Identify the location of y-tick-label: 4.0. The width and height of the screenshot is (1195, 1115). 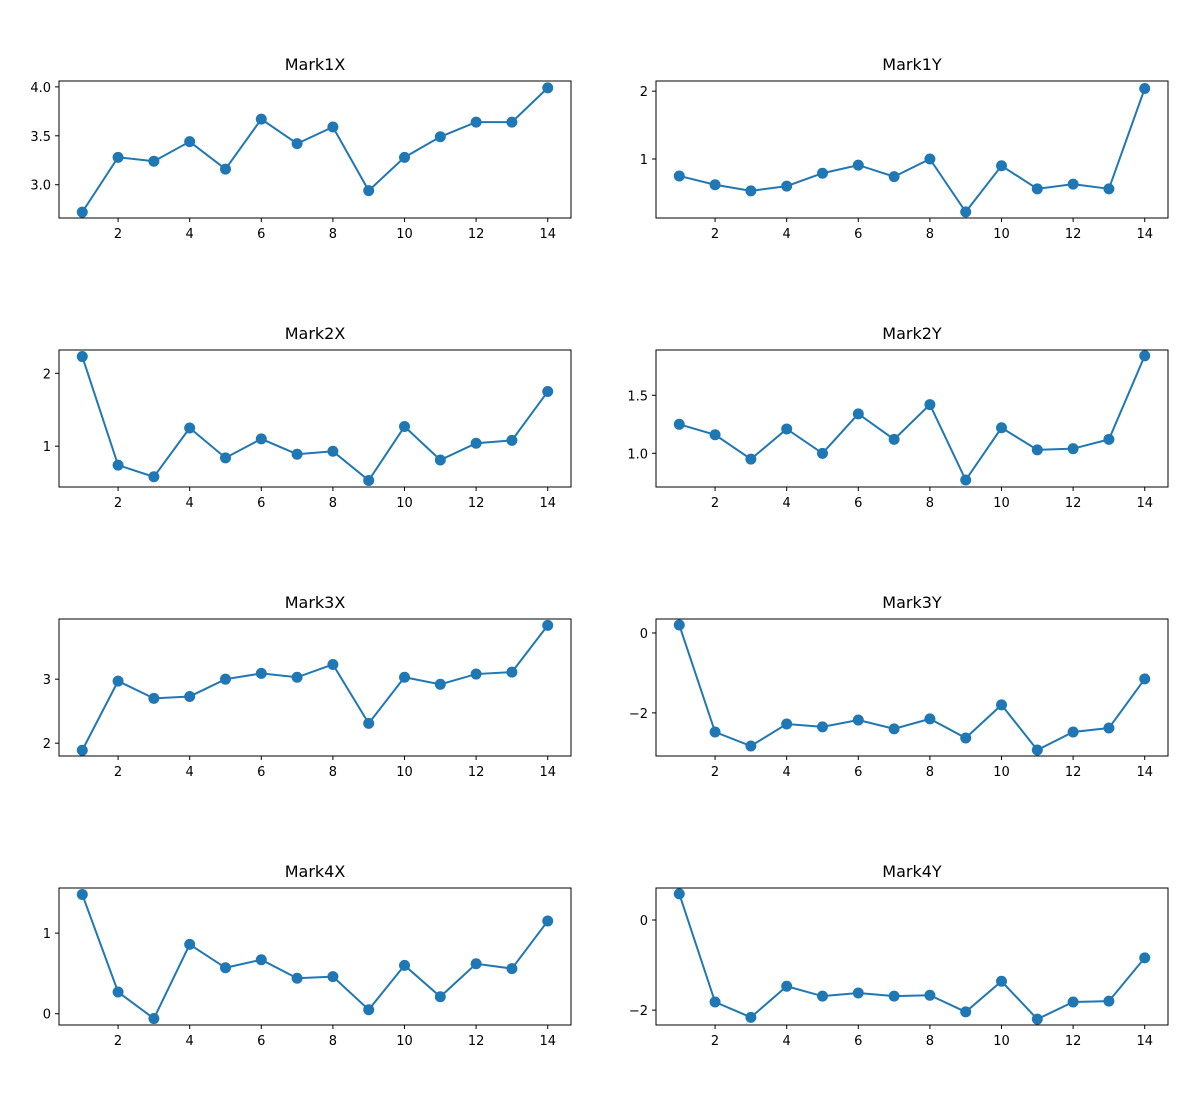
(40, 88).